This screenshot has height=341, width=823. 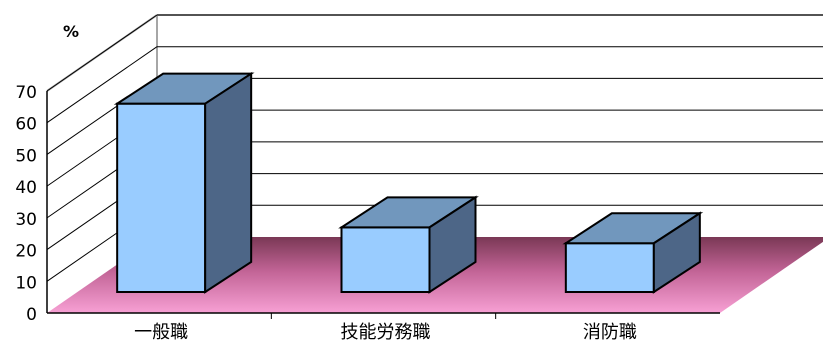 What do you see at coordinates (26, 204) in the screenshot?
I see `y-tick-labels: 0 10 20 30 40 50 60 70` at bounding box center [26, 204].